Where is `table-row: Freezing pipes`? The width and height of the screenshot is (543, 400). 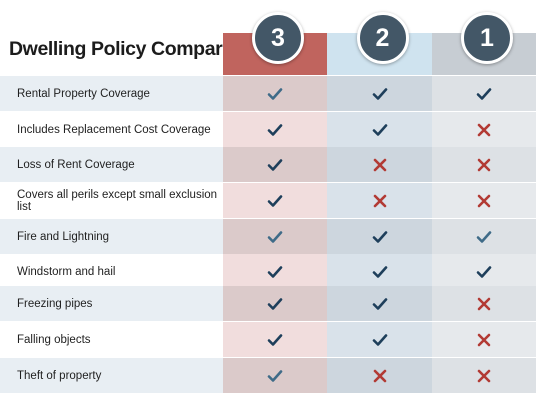
table-row: Freezing pipes is located at coordinates (271, 303).